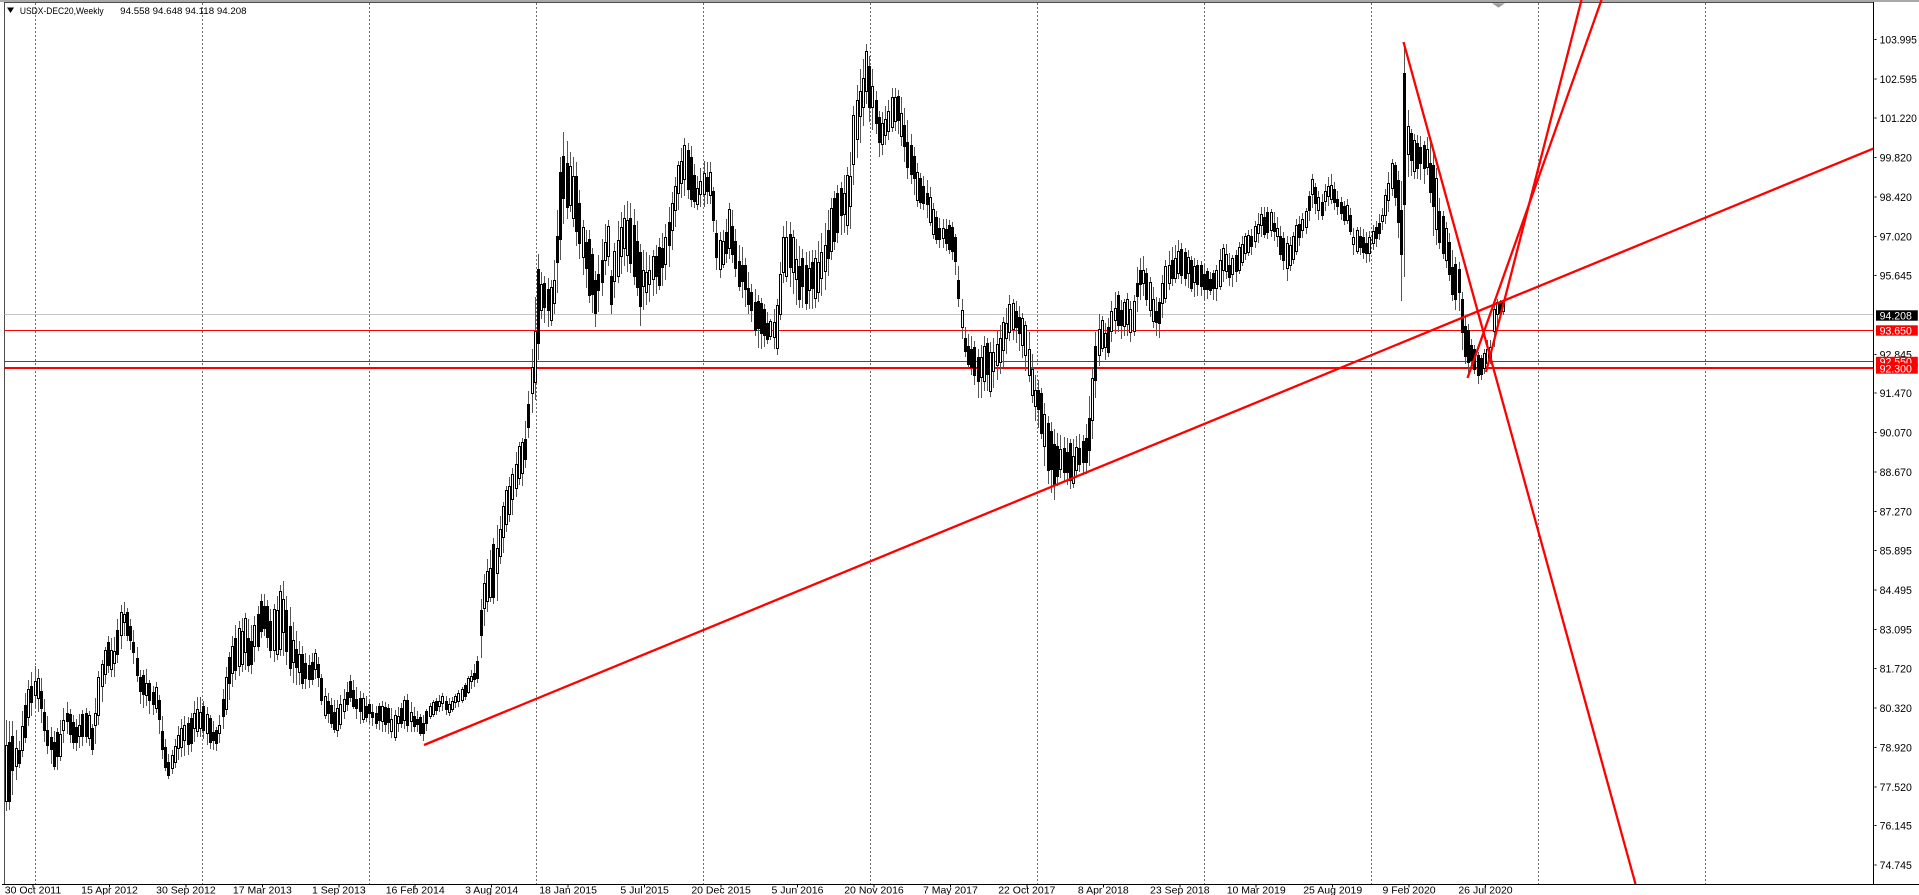 The width and height of the screenshot is (1919, 895). What do you see at coordinates (62, 11) in the screenshot?
I see `svg-text: USDX-DEC20,Weekly` at bounding box center [62, 11].